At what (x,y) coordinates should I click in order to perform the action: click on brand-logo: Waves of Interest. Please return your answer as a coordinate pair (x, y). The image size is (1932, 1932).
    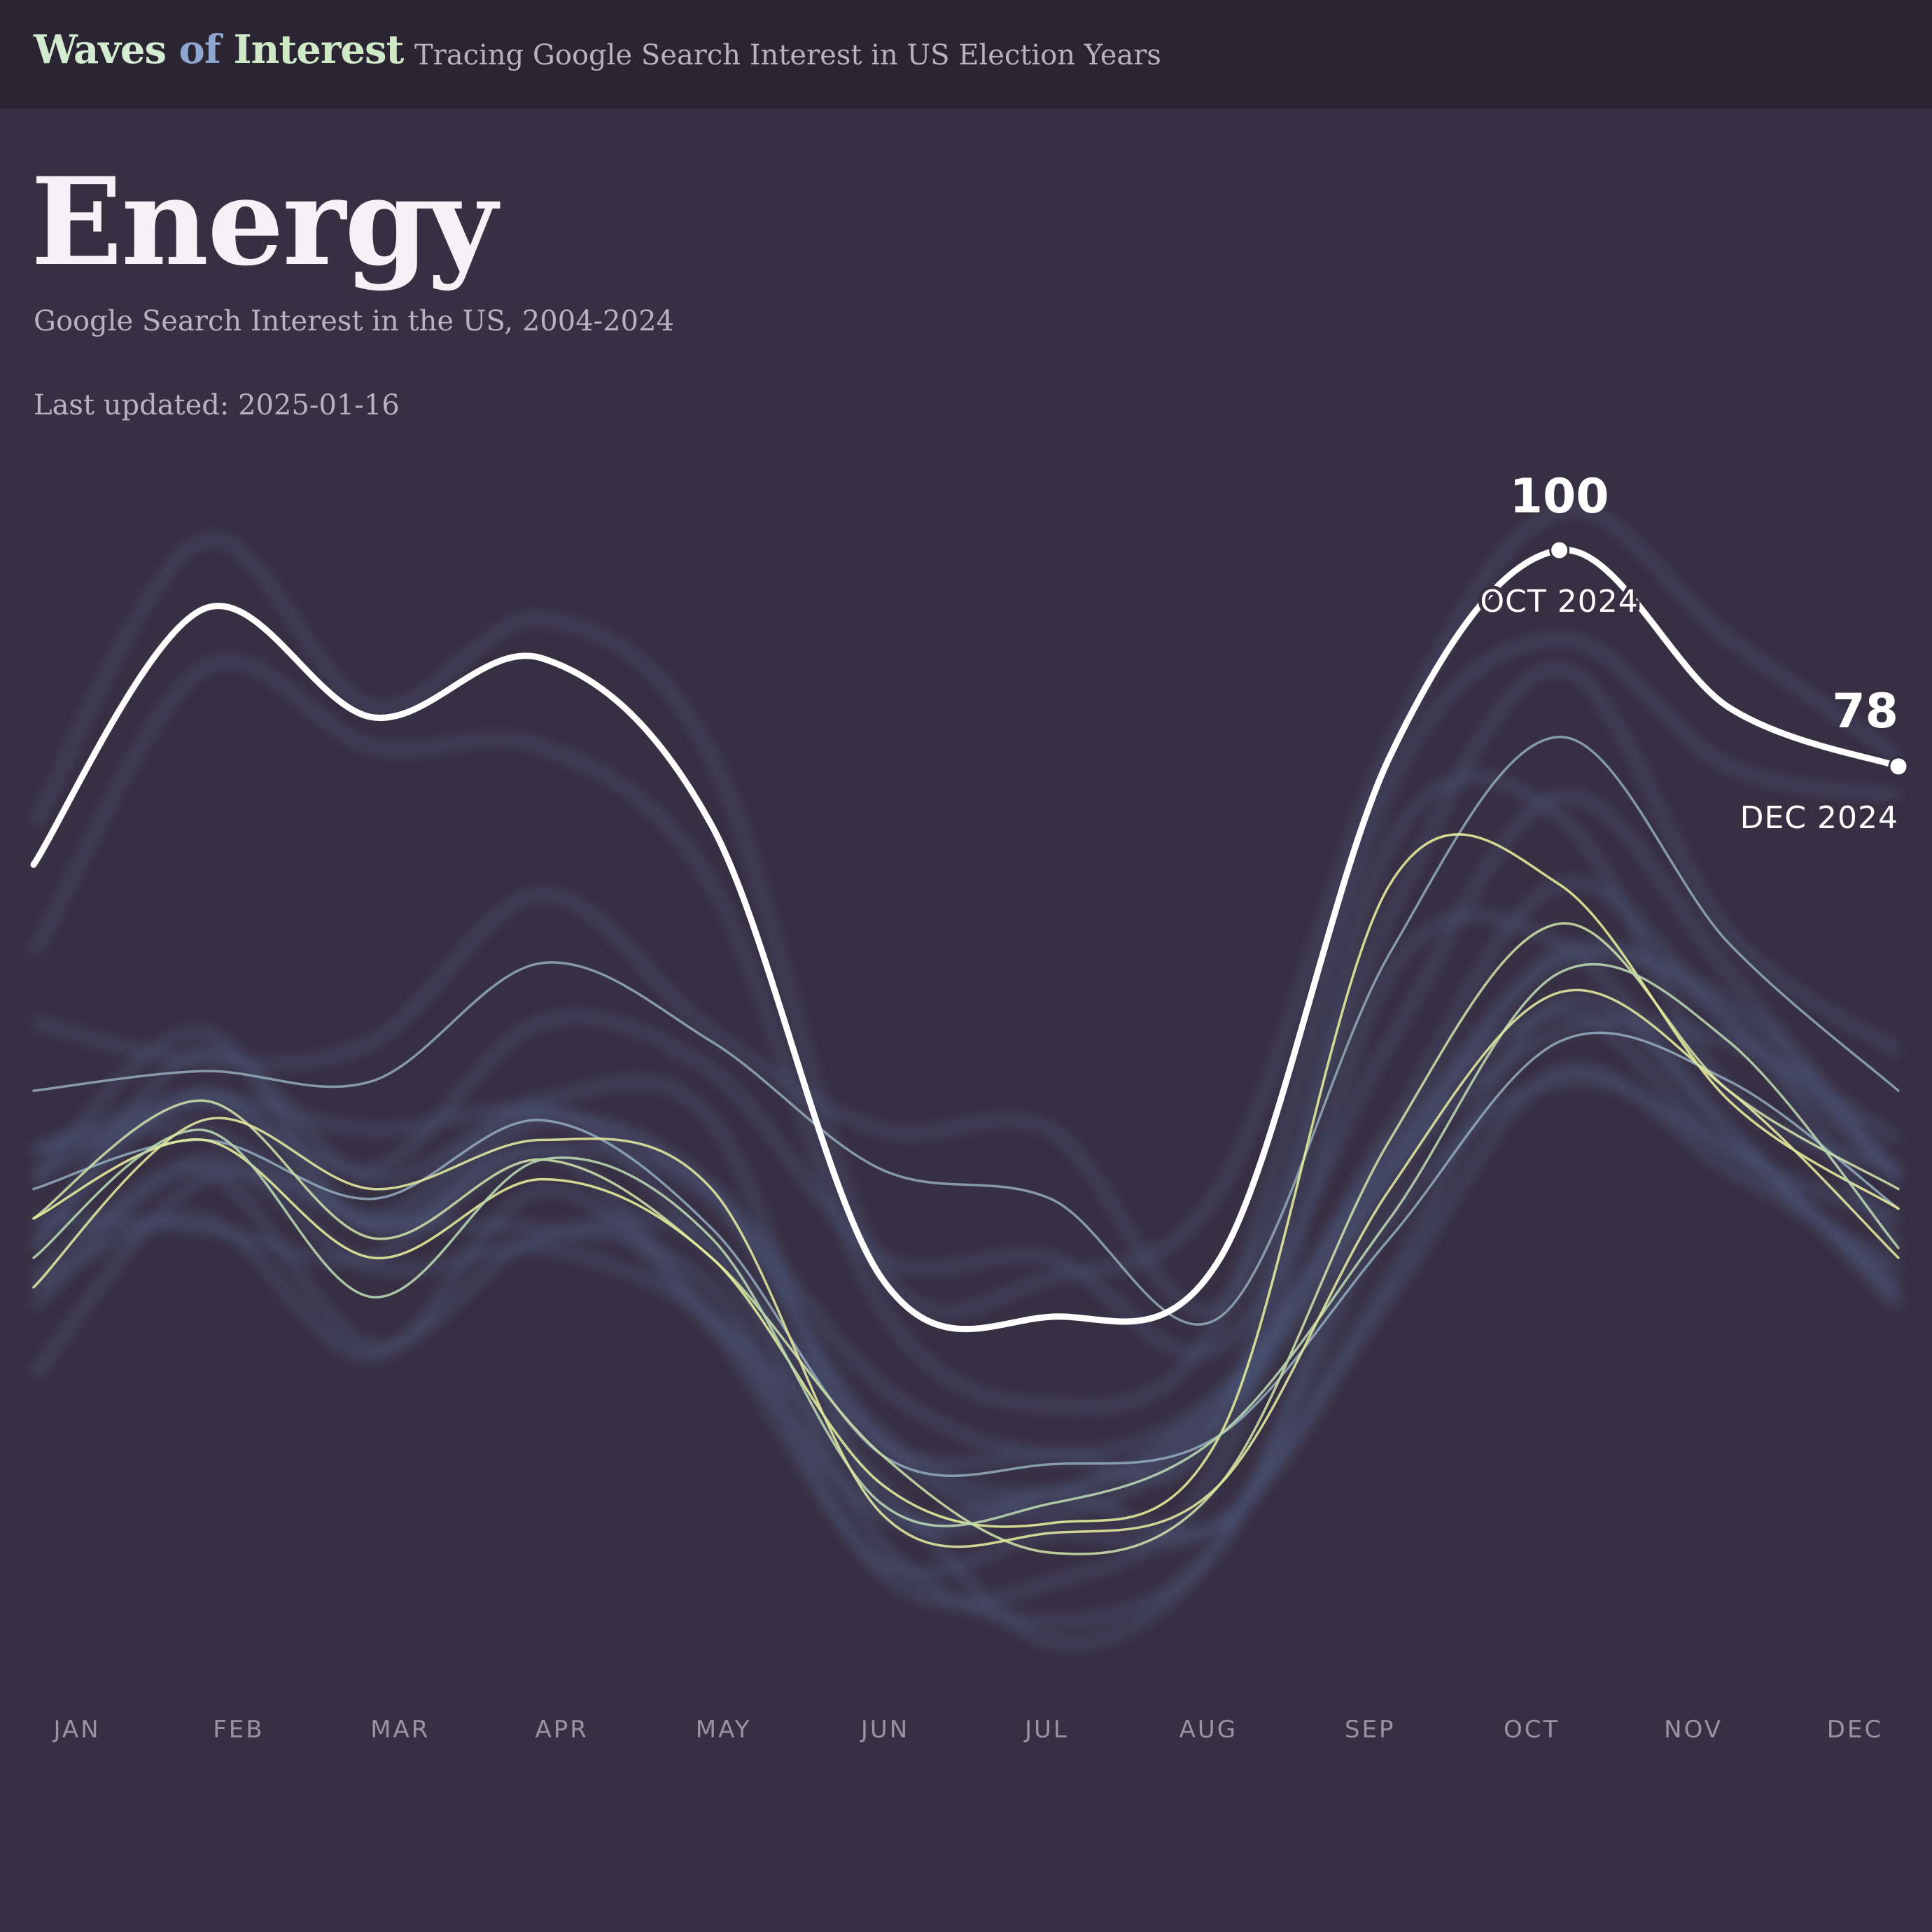
    Looking at the image, I should click on (219, 50).